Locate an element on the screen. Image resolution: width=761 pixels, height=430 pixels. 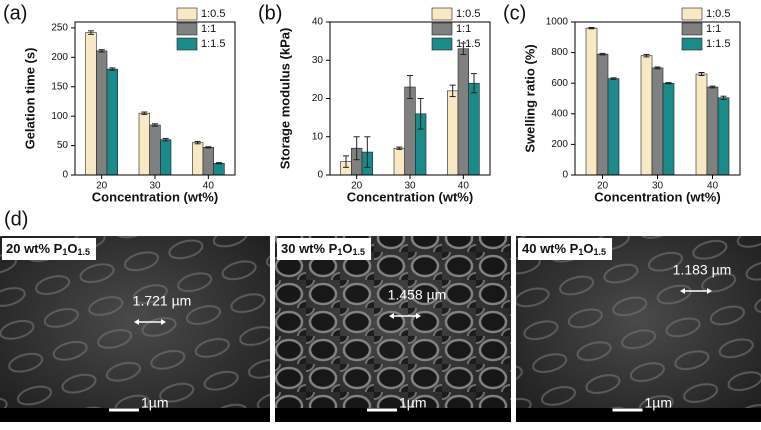
panel-label: (c) is located at coordinates (514, 13).